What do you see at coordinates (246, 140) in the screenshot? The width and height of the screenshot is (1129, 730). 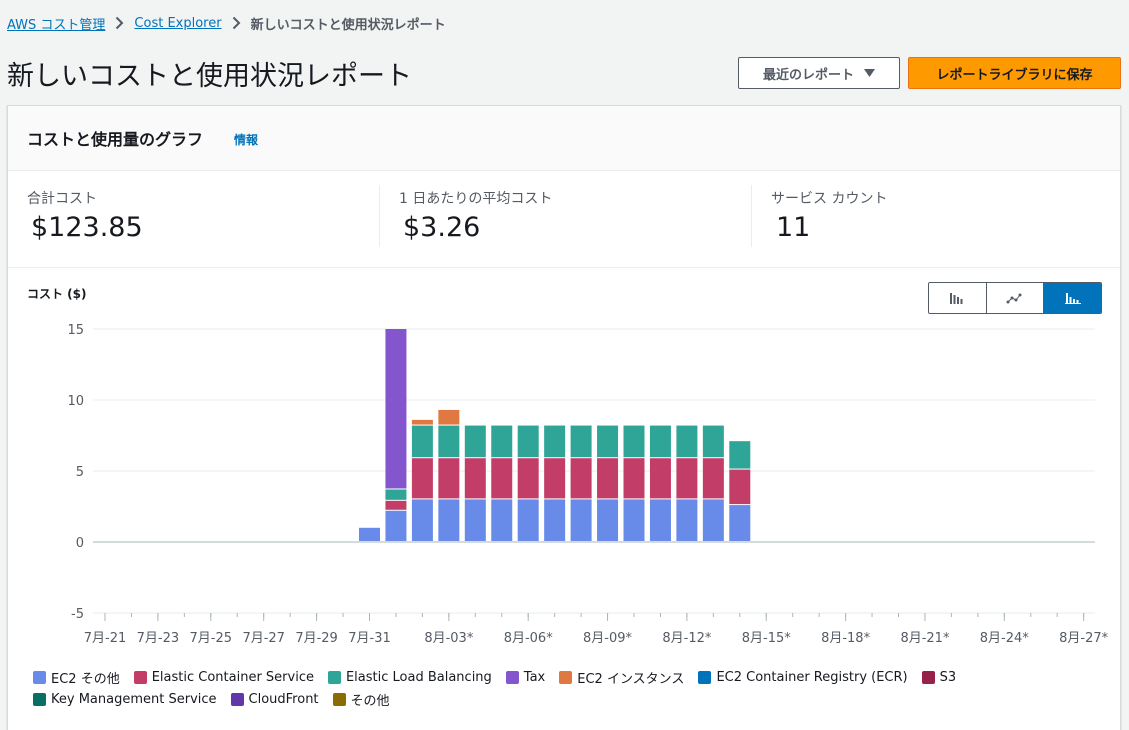 I see `info-link: 情報` at bounding box center [246, 140].